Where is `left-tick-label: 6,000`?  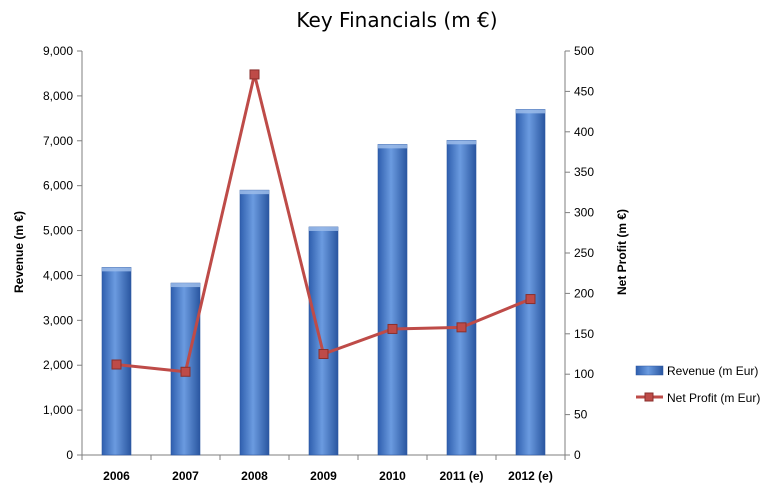 left-tick-label: 6,000 is located at coordinates (58, 186).